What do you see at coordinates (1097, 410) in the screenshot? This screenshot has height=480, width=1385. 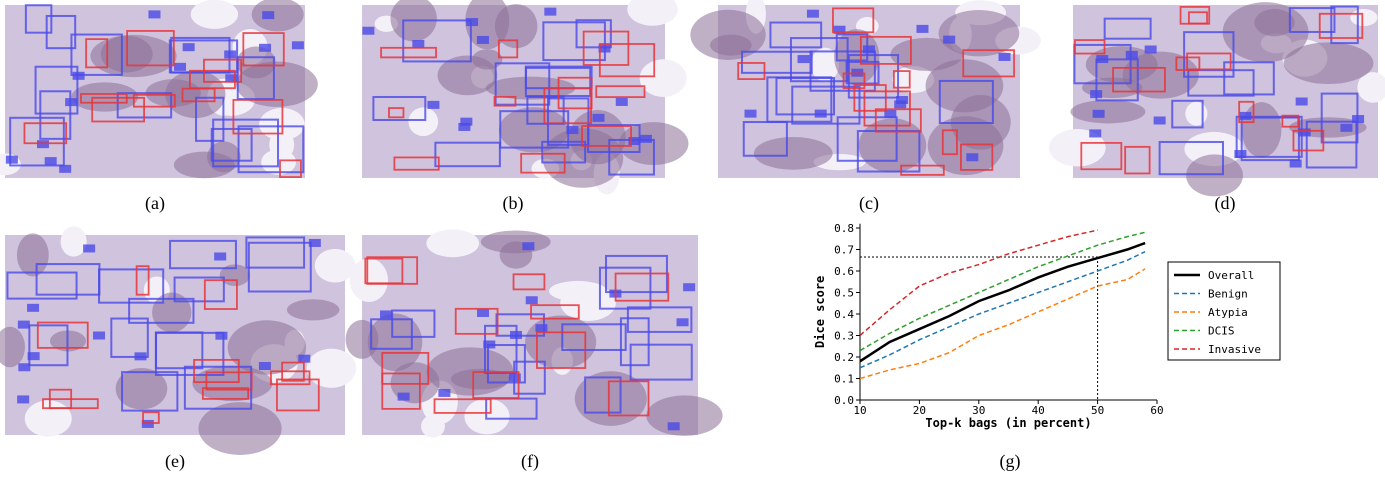 I see `x-tick-label: 50` at bounding box center [1097, 410].